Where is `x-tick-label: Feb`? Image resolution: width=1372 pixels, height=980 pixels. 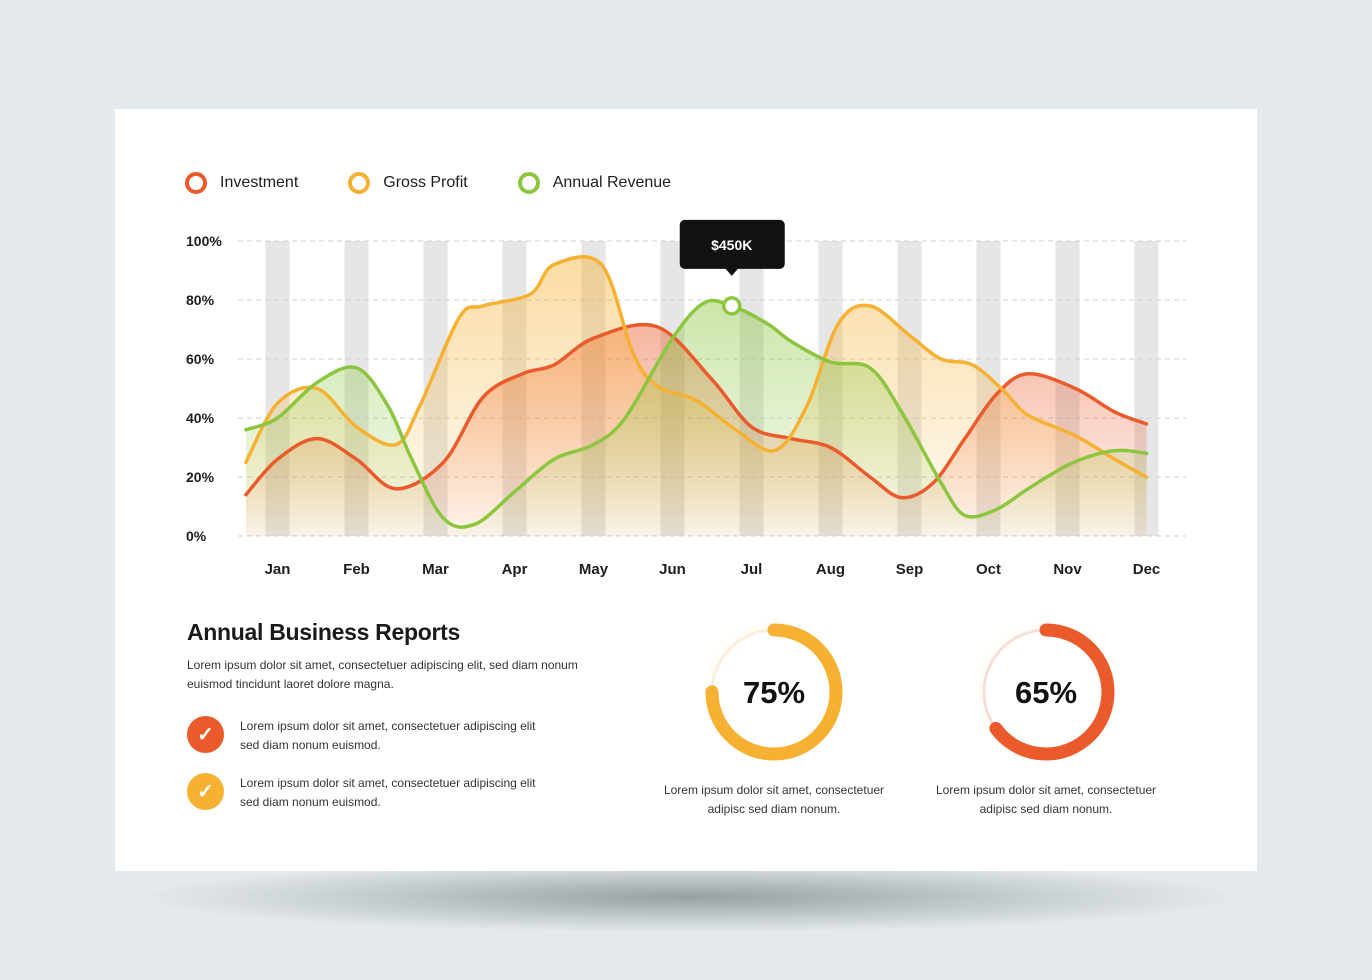
x-tick-label: Feb is located at coordinates (356, 569).